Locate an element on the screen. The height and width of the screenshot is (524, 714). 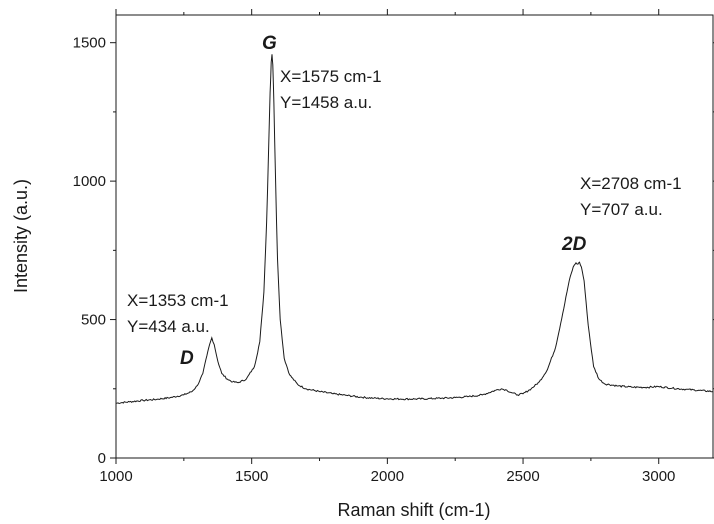
g-peak-label: G is located at coordinates (269, 43).